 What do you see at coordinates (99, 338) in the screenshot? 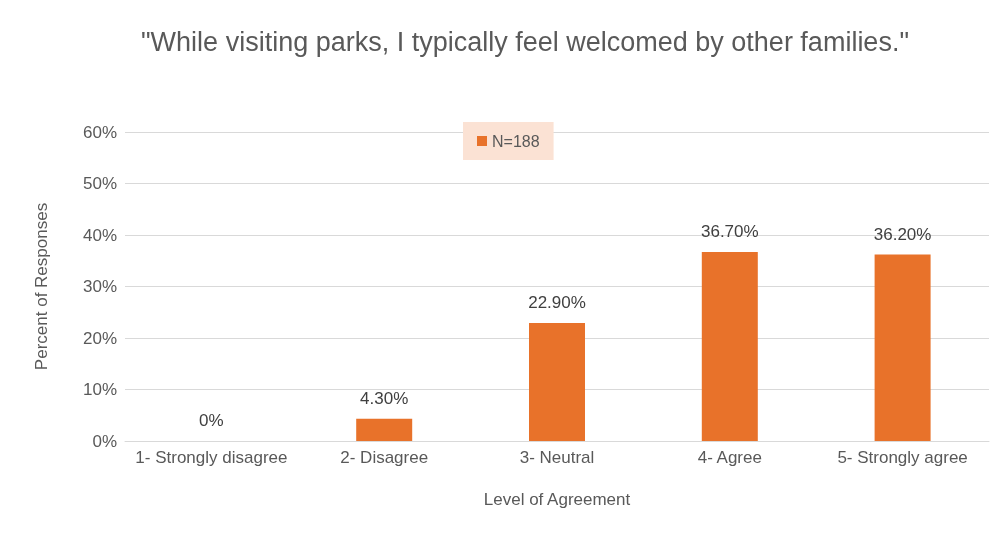
I see `y-tick-label: 20%` at bounding box center [99, 338].